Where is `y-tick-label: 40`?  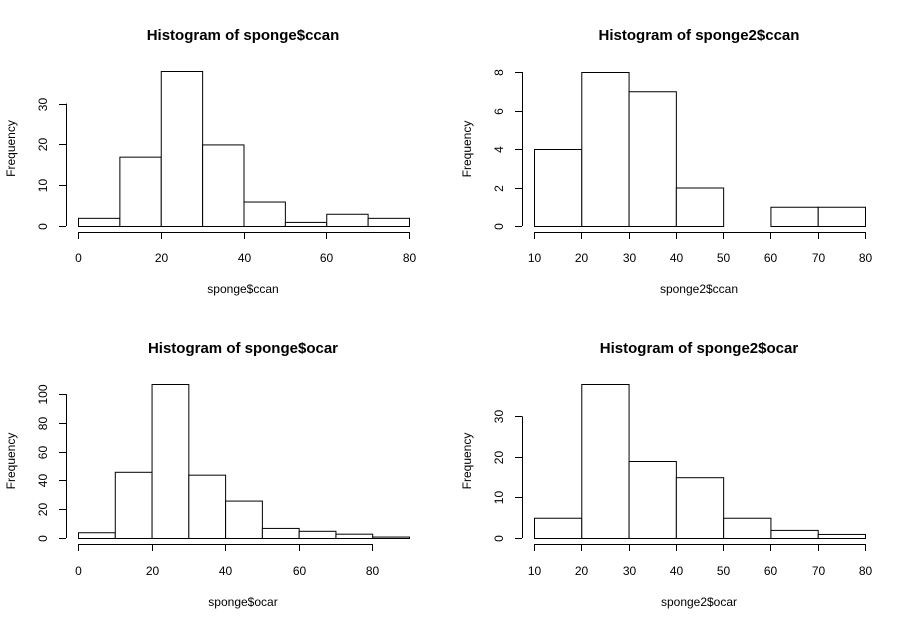 y-tick-label: 40 is located at coordinates (43, 481).